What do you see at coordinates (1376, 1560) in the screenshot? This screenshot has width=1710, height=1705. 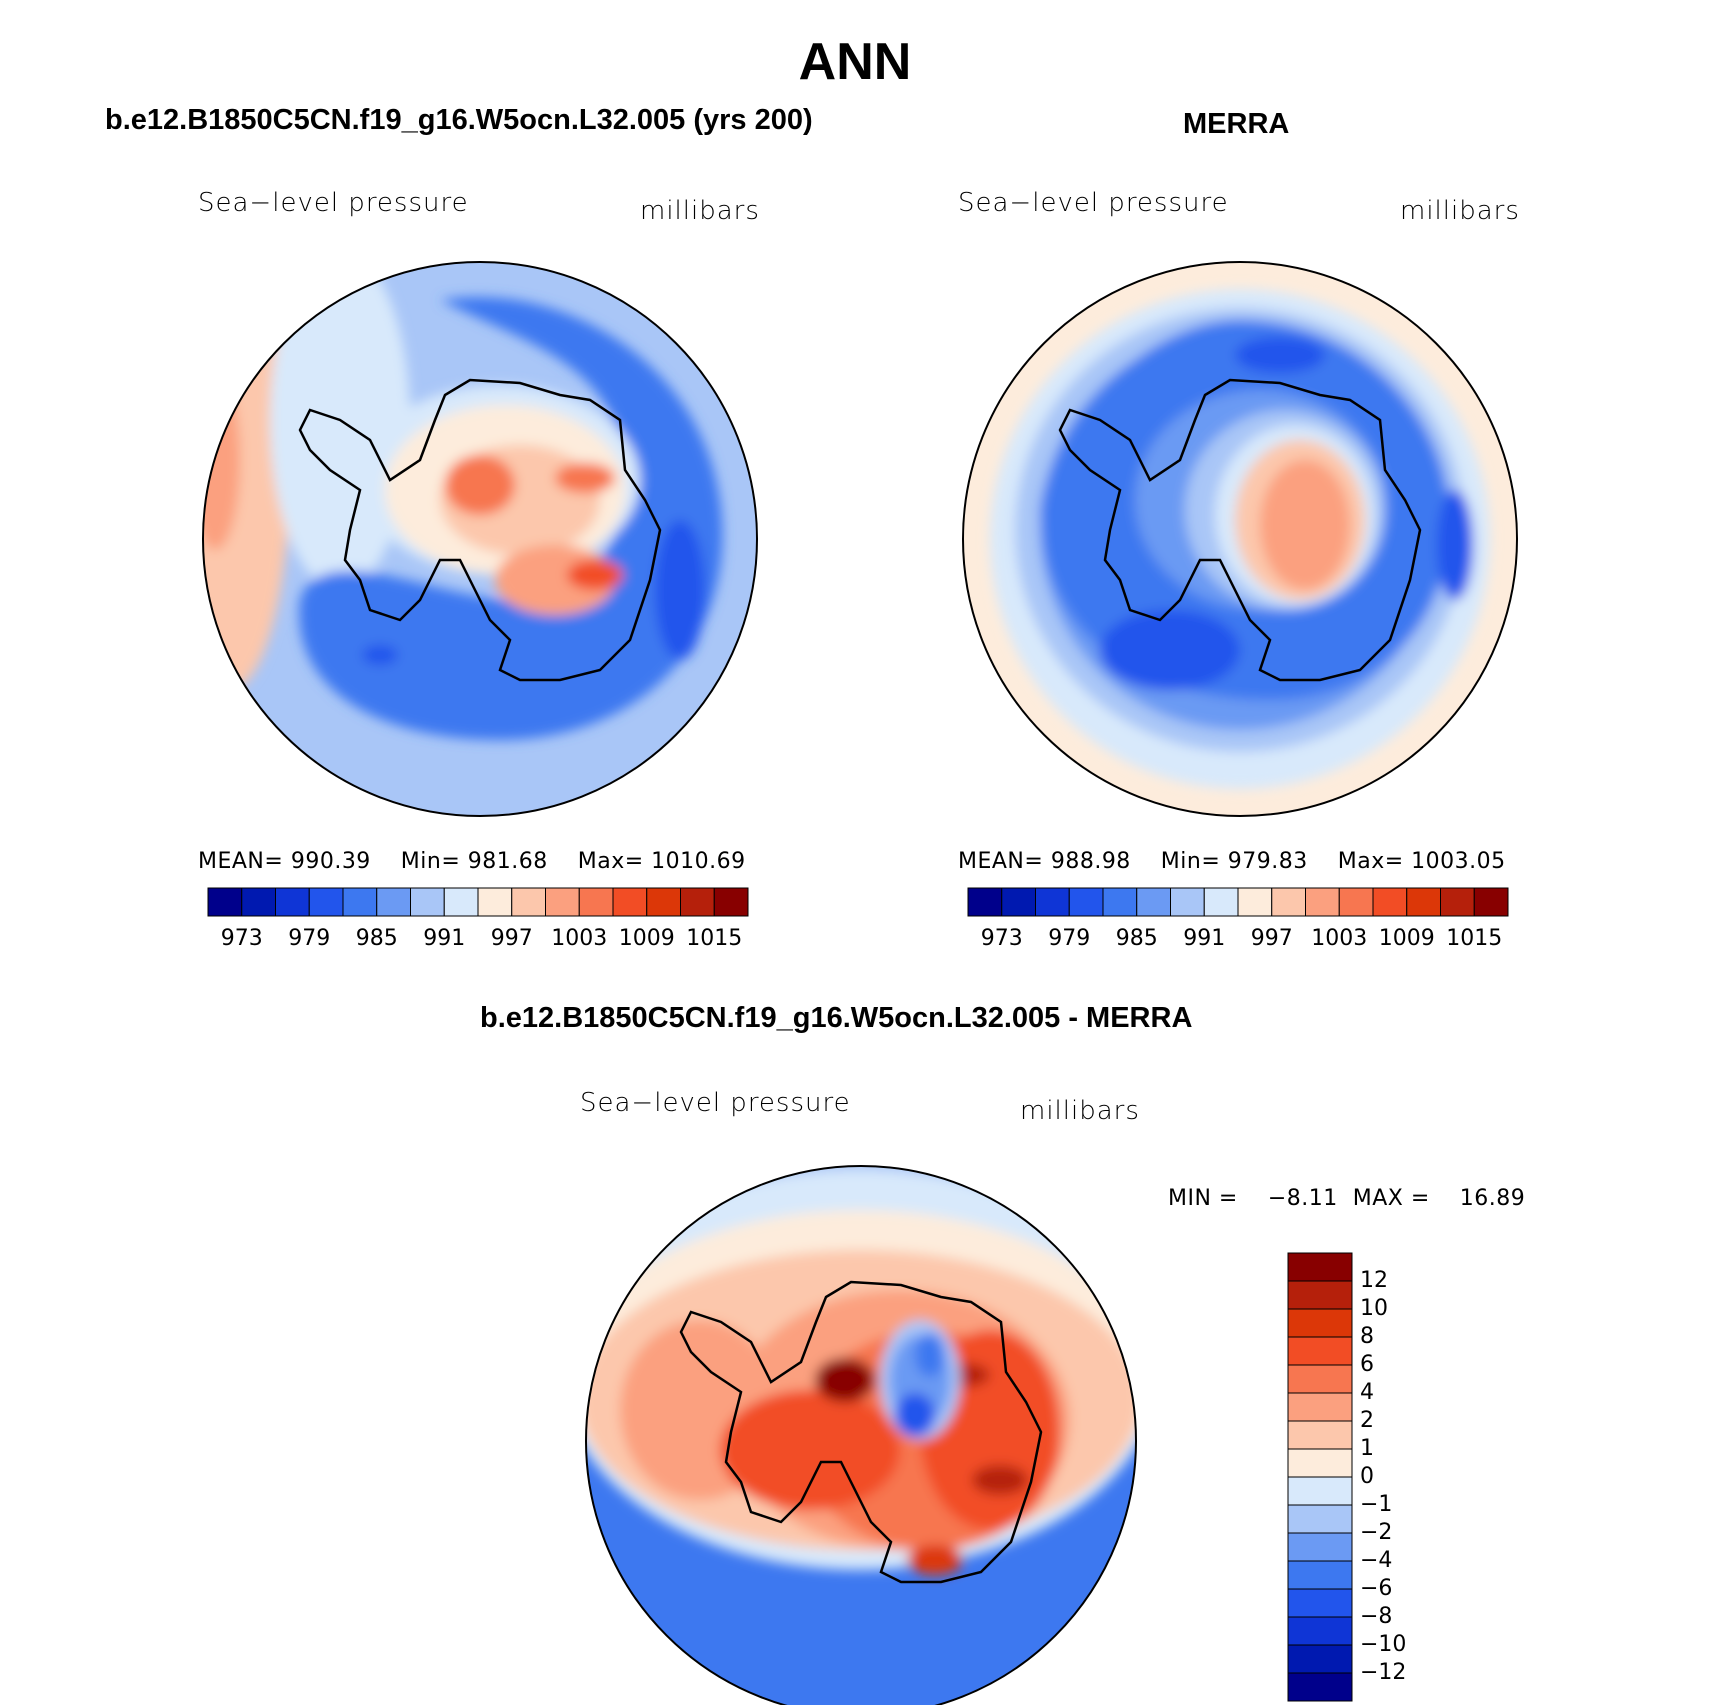 I see `colorbar-tick-label: −4` at bounding box center [1376, 1560].